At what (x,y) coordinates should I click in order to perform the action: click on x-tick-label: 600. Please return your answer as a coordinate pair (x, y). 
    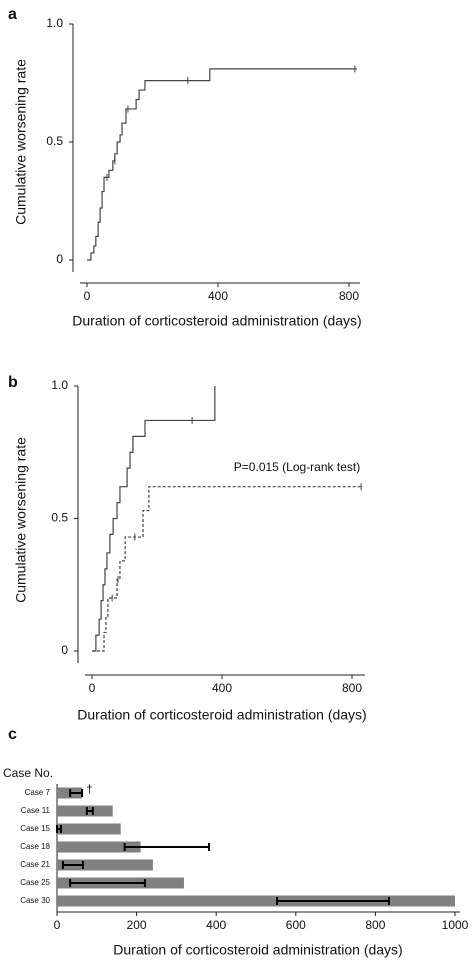
    Looking at the image, I should click on (296, 925).